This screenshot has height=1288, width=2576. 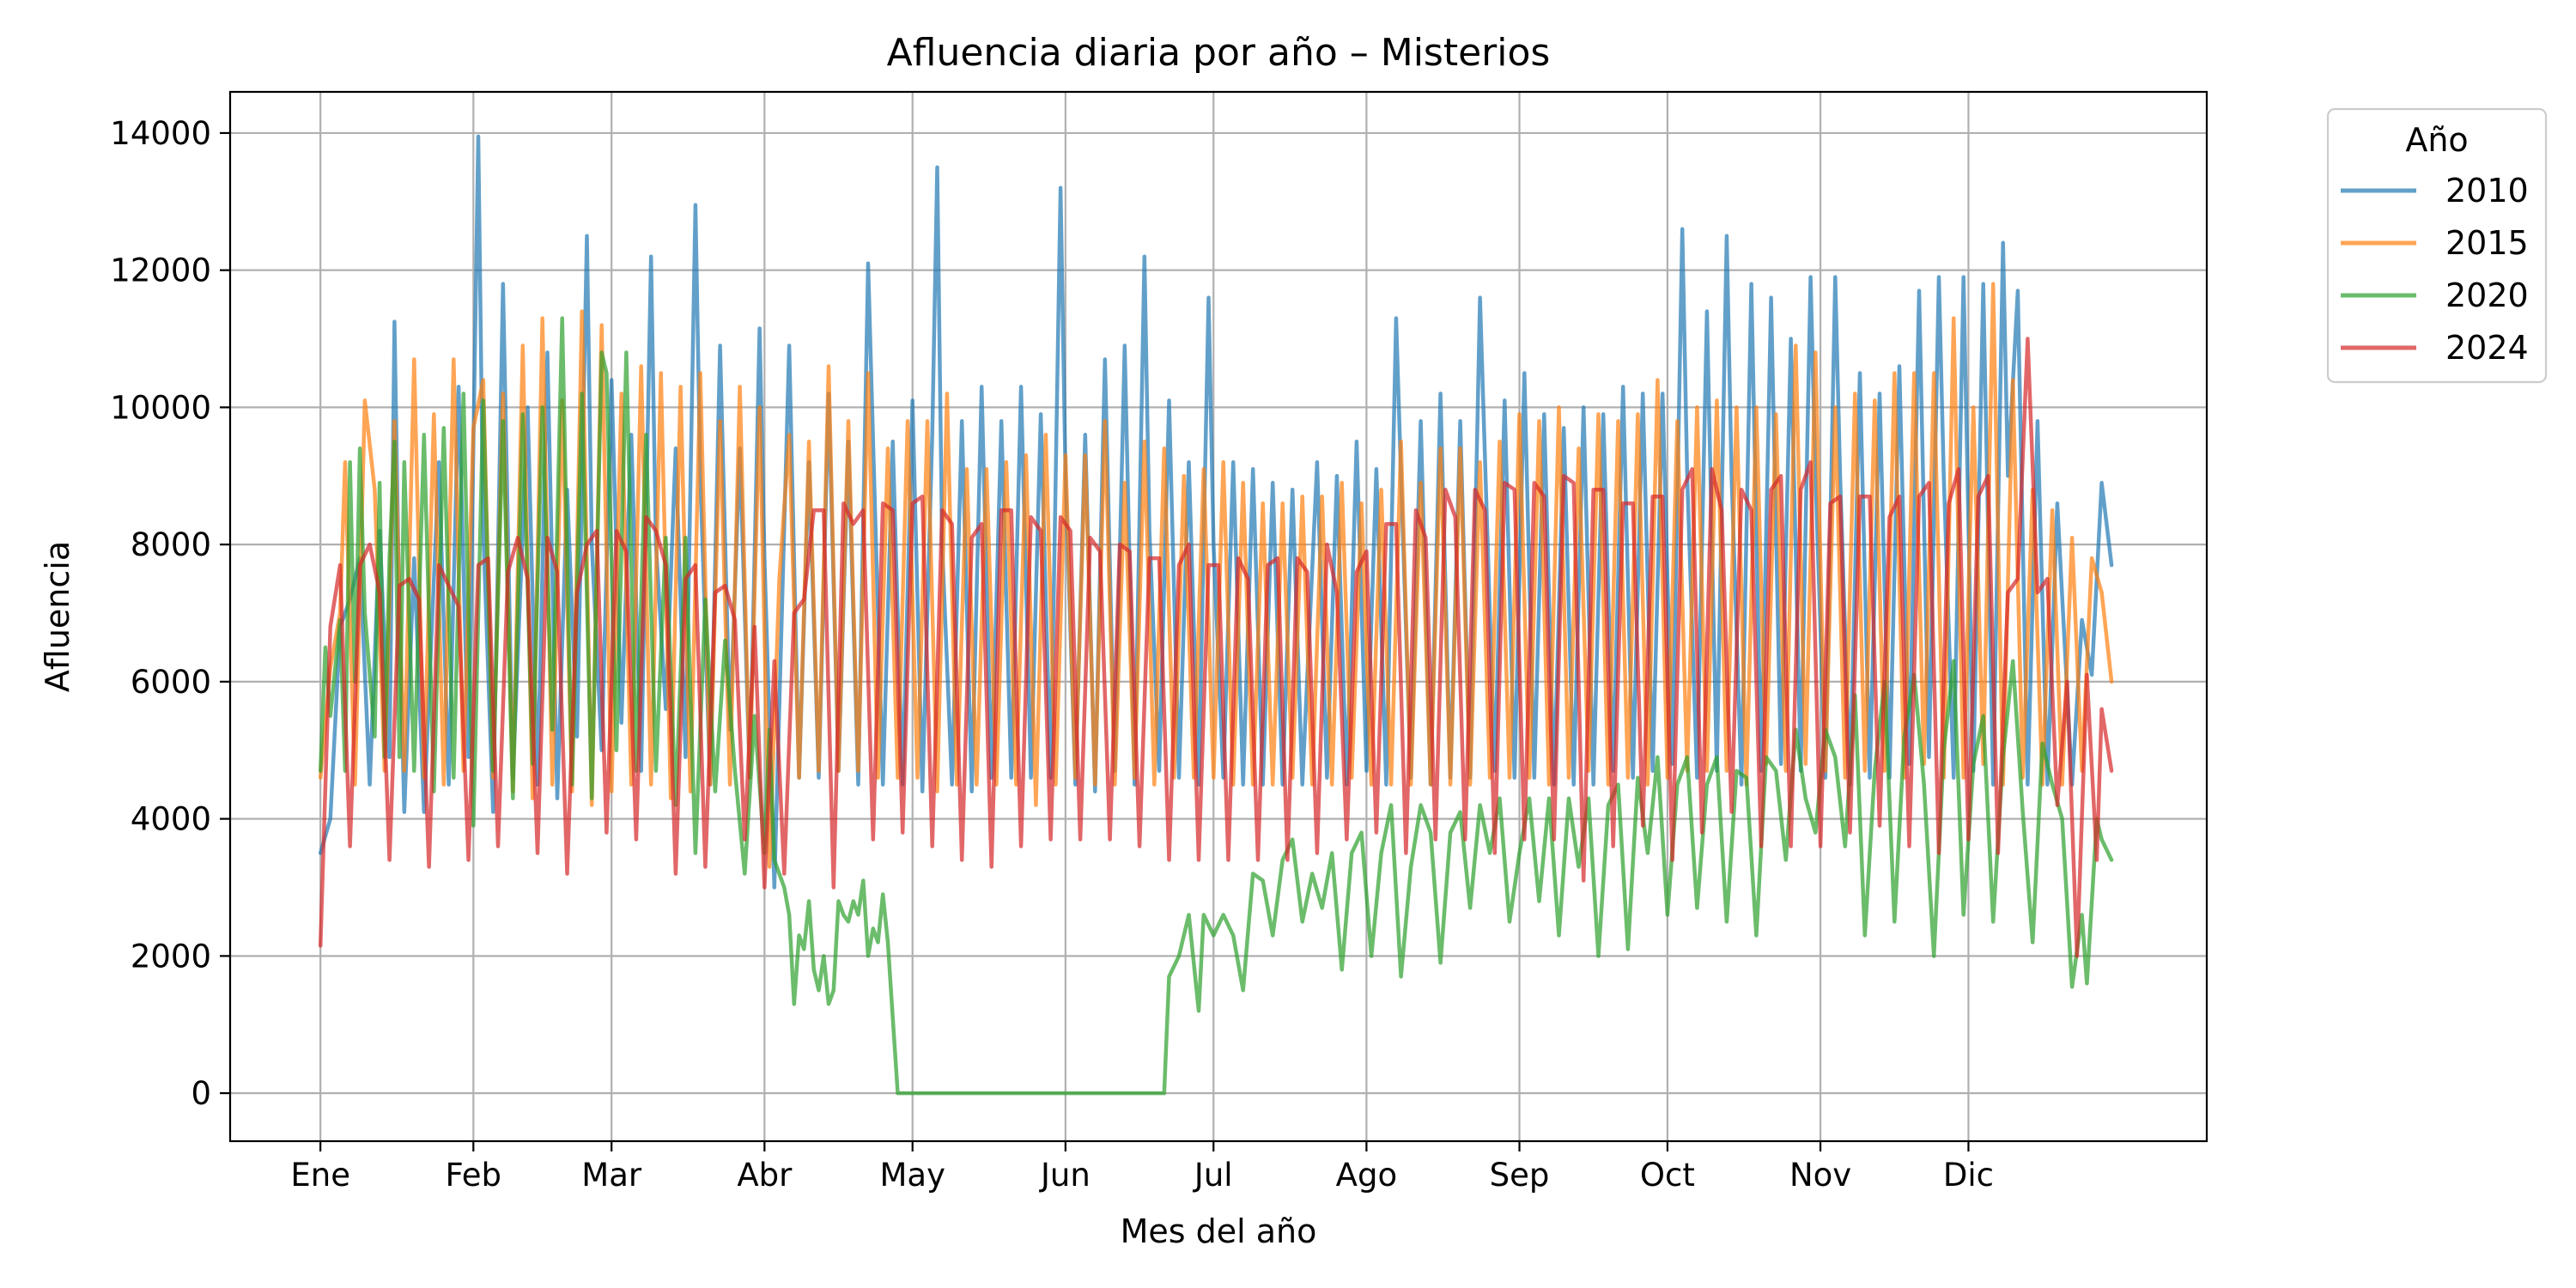 I want to click on y-axis-label: Afluencia, so click(x=58, y=616).